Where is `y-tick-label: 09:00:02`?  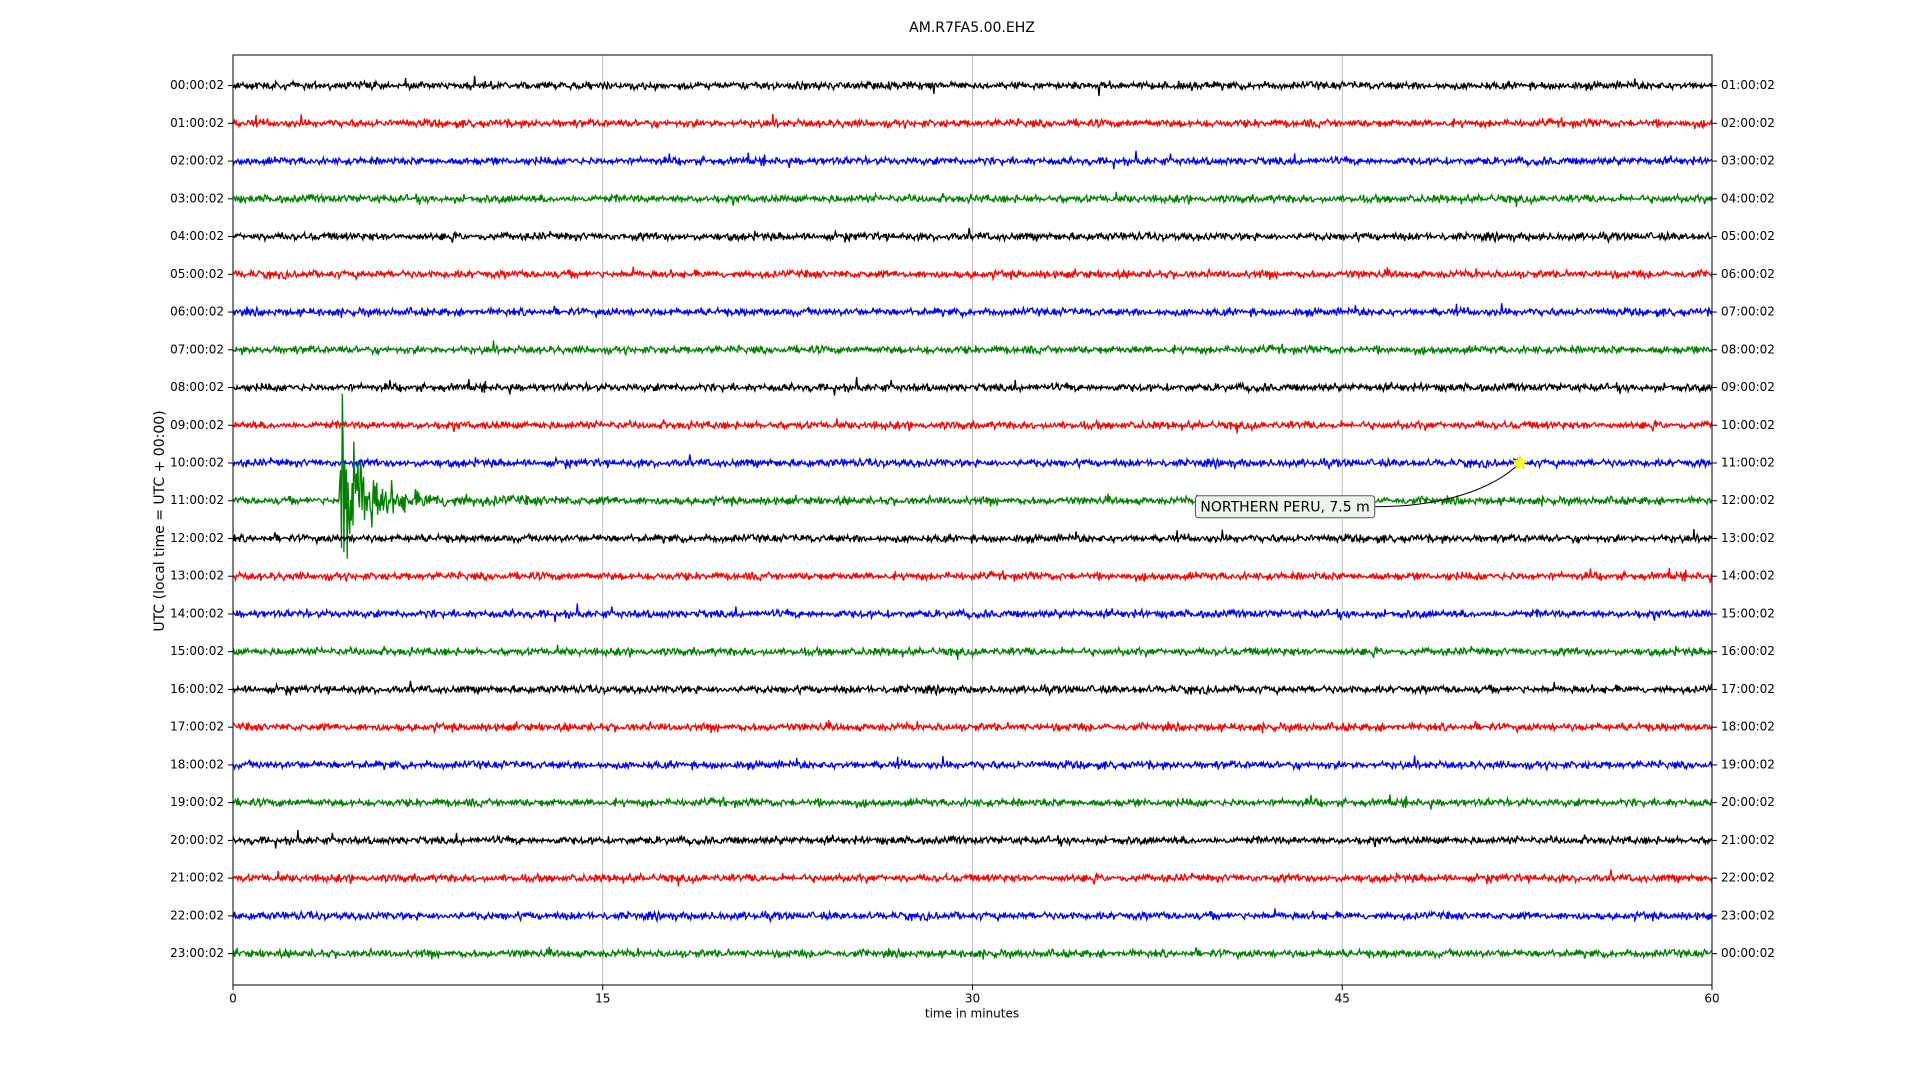
y-tick-label: 09:00:02 is located at coordinates (197, 425).